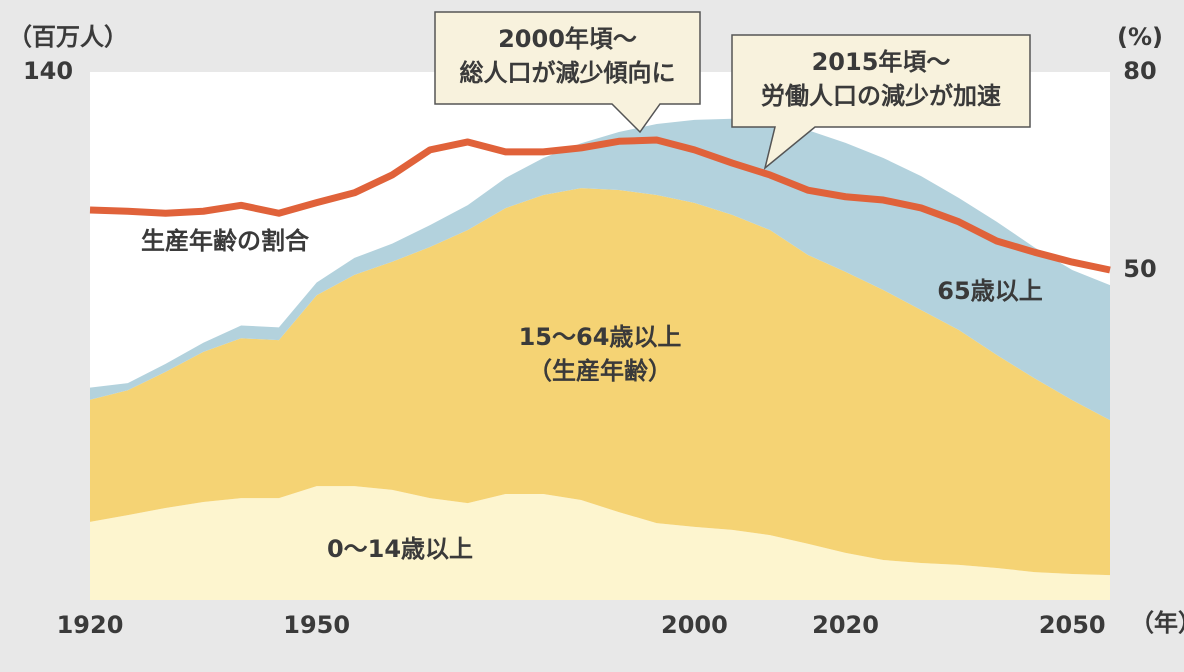 Image resolution: width=1184 pixels, height=672 pixels. I want to click on callout-text: 総人口が減少傾向に, so click(568, 73).